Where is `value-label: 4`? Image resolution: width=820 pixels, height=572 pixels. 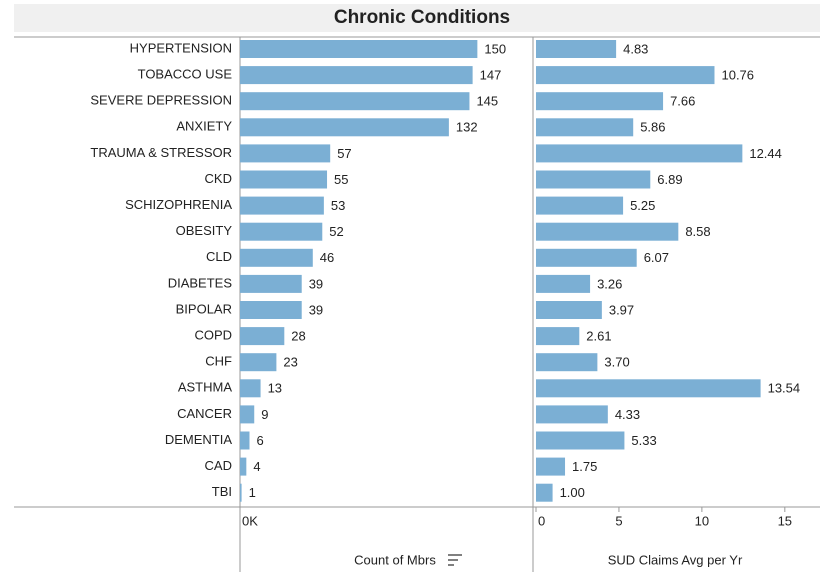
value-label: 4 is located at coordinates (256, 466).